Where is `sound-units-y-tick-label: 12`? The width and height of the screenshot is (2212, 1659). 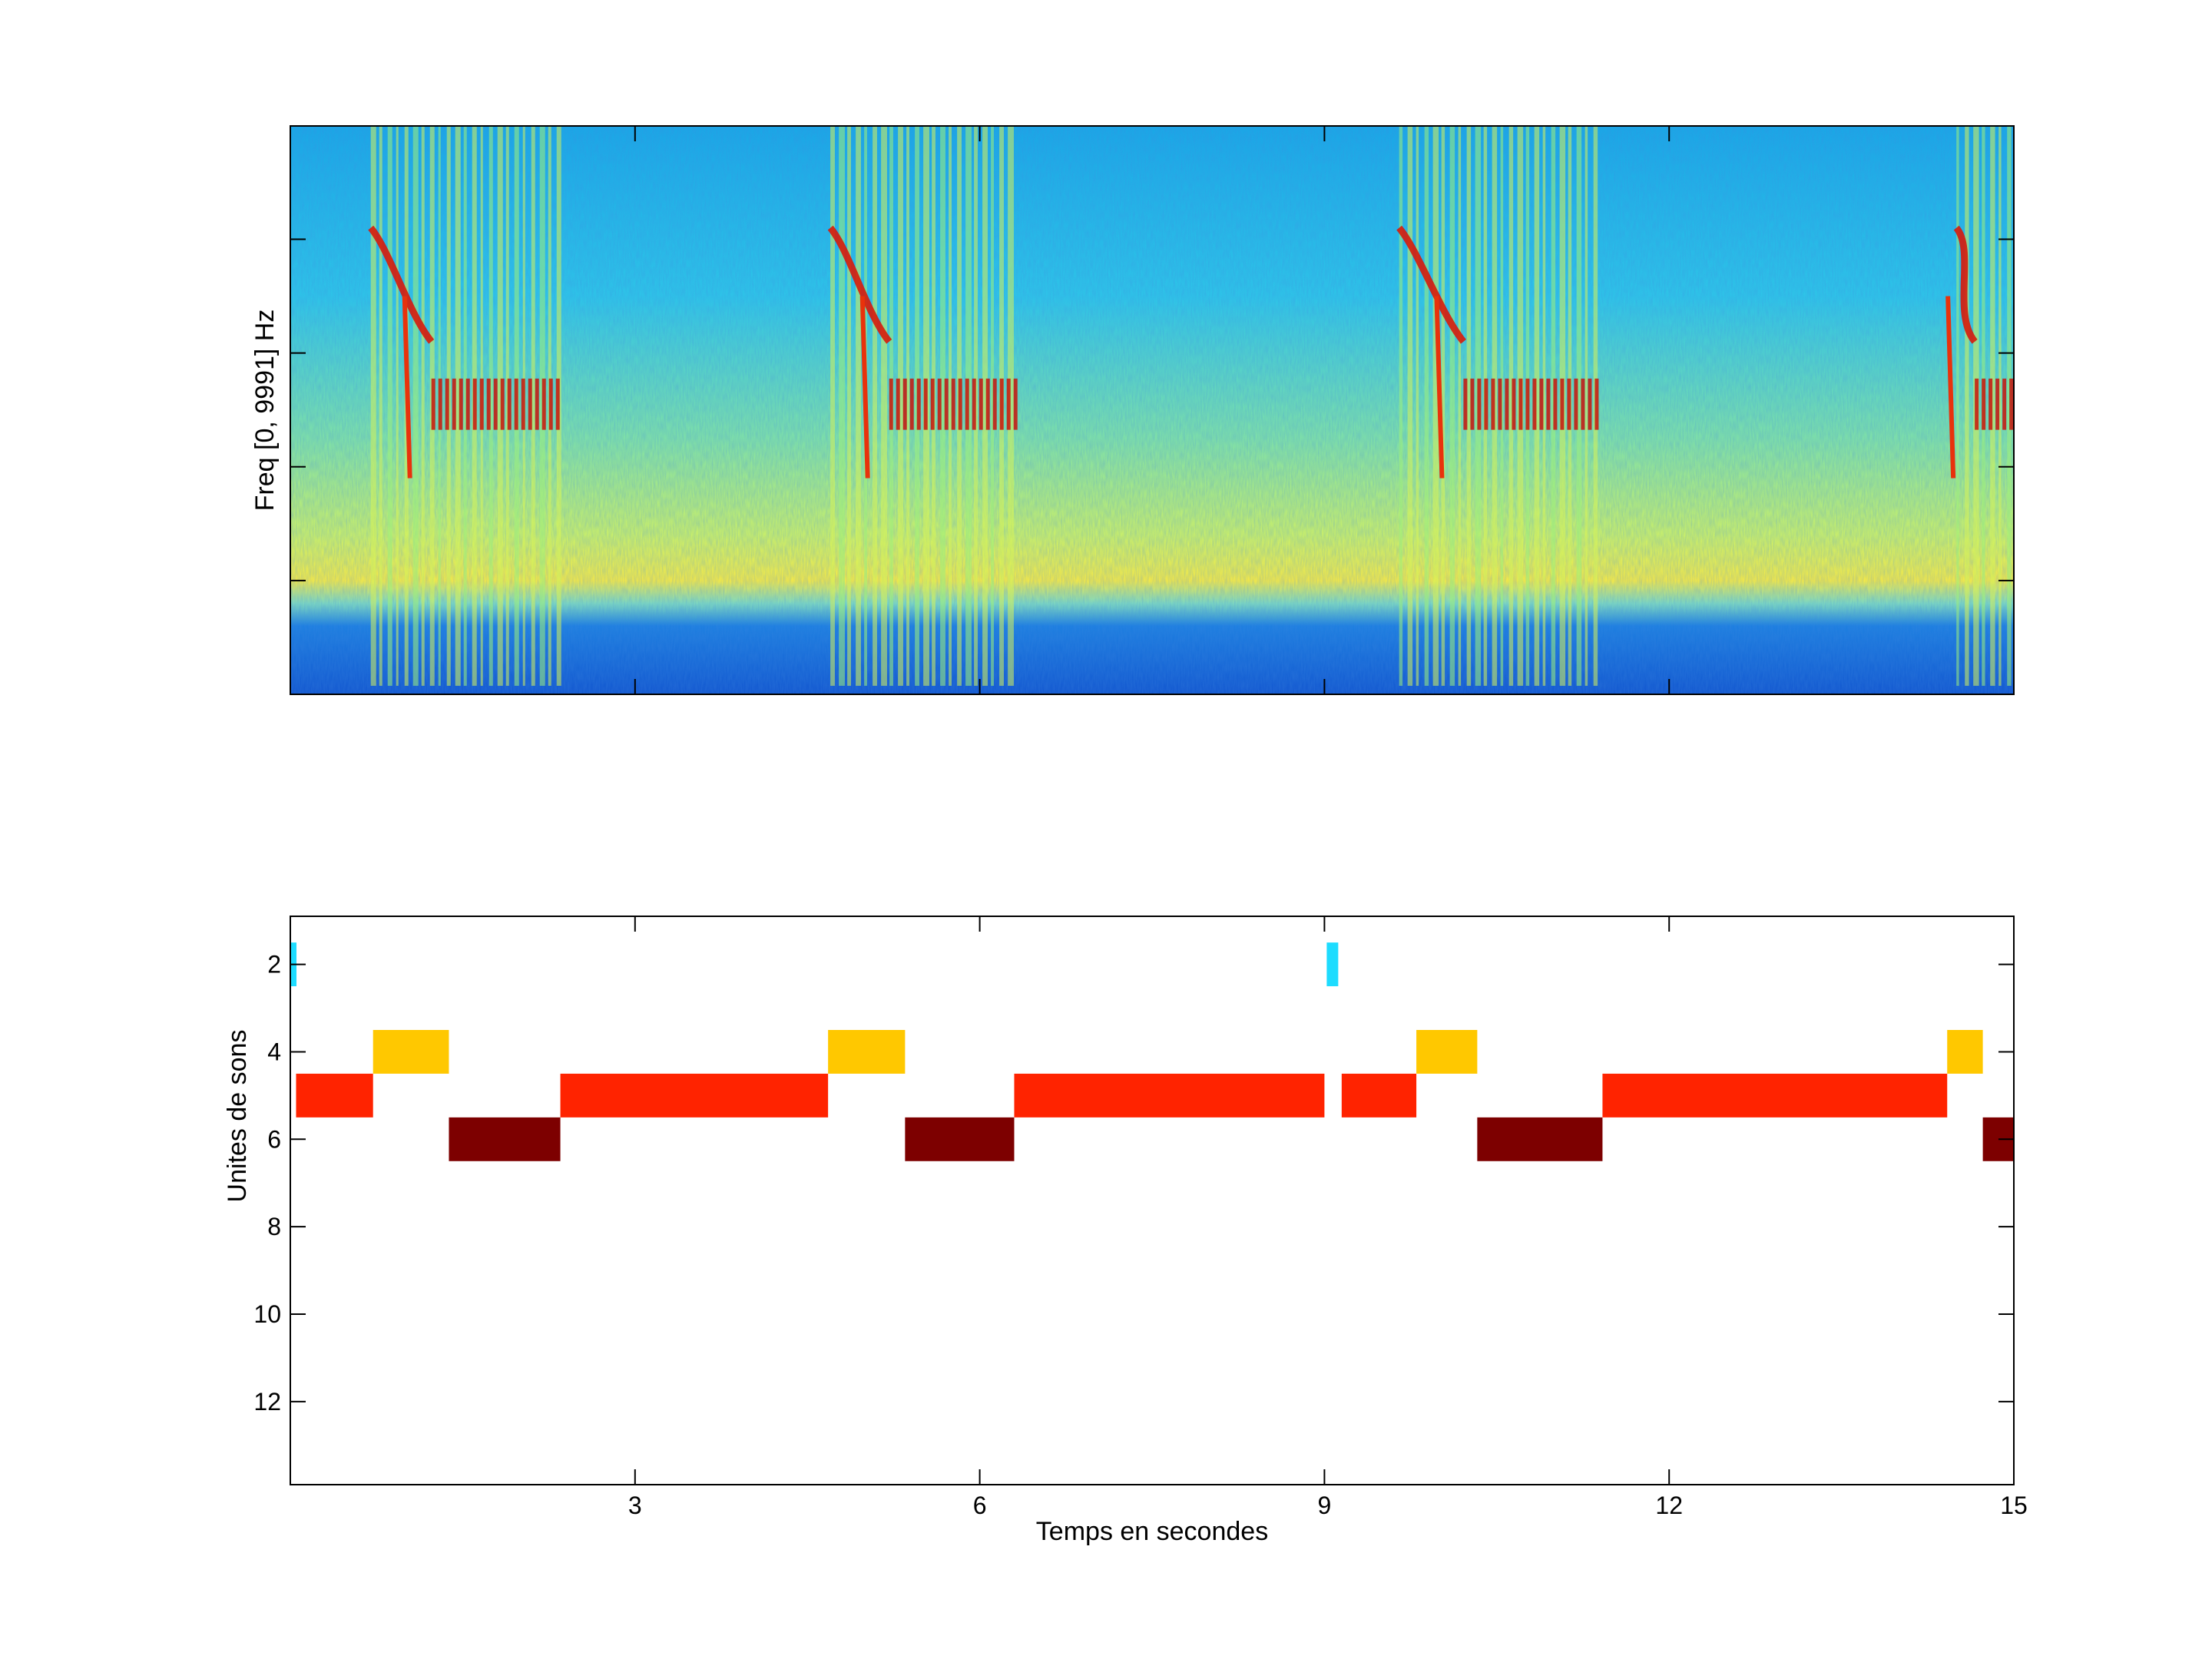
sound-units-y-tick-label: 12 is located at coordinates (267, 1402).